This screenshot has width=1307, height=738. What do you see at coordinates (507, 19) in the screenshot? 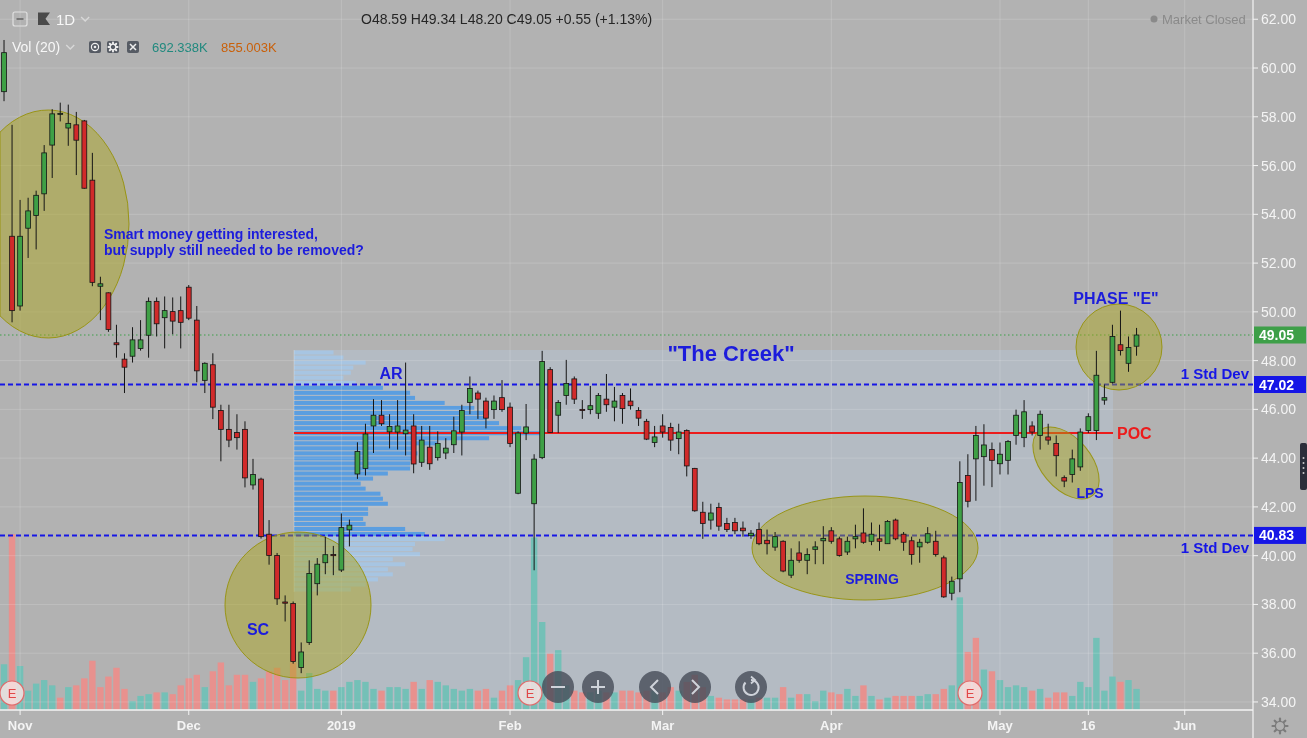
I see `text: O48.59 H49.34 L48.20 C49.05 +0.55 (+1.13%)` at bounding box center [507, 19].